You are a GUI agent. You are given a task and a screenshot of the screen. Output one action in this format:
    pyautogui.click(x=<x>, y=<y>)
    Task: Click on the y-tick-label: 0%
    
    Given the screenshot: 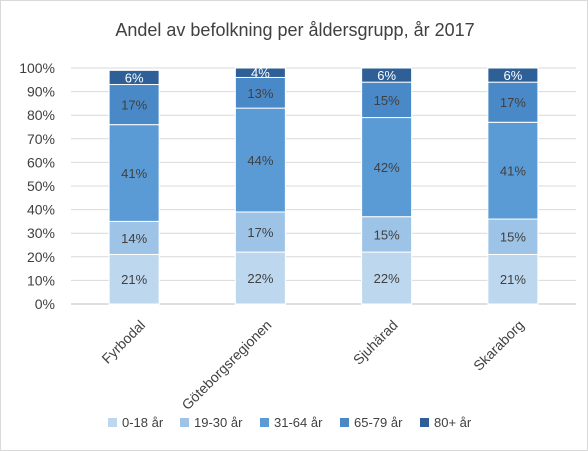 What is the action you would take?
    pyautogui.click(x=45, y=304)
    